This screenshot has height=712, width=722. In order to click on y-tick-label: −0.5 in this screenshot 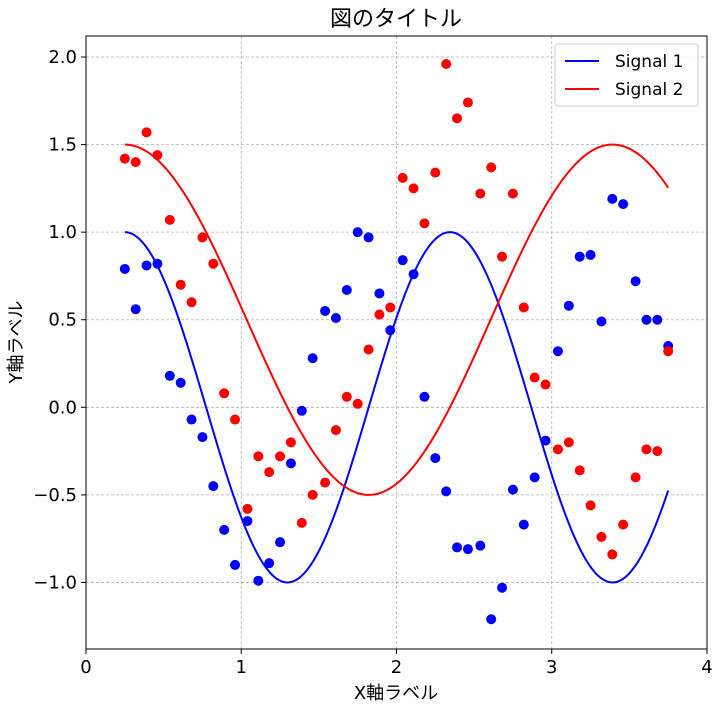, I will do `click(55, 495)`.